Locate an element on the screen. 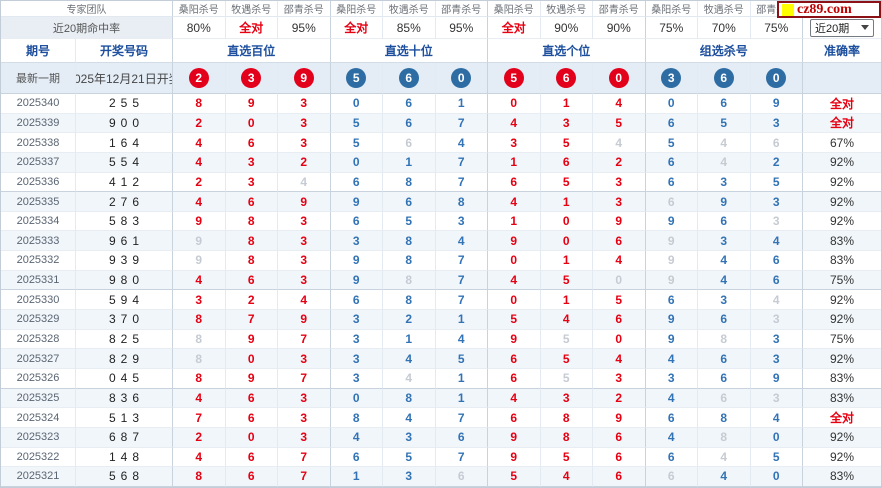 The image size is (882, 488). table-row: 2025321 568 8 6 7 1 3 6 5 4 6 6 4 0 83% is located at coordinates (441, 477).